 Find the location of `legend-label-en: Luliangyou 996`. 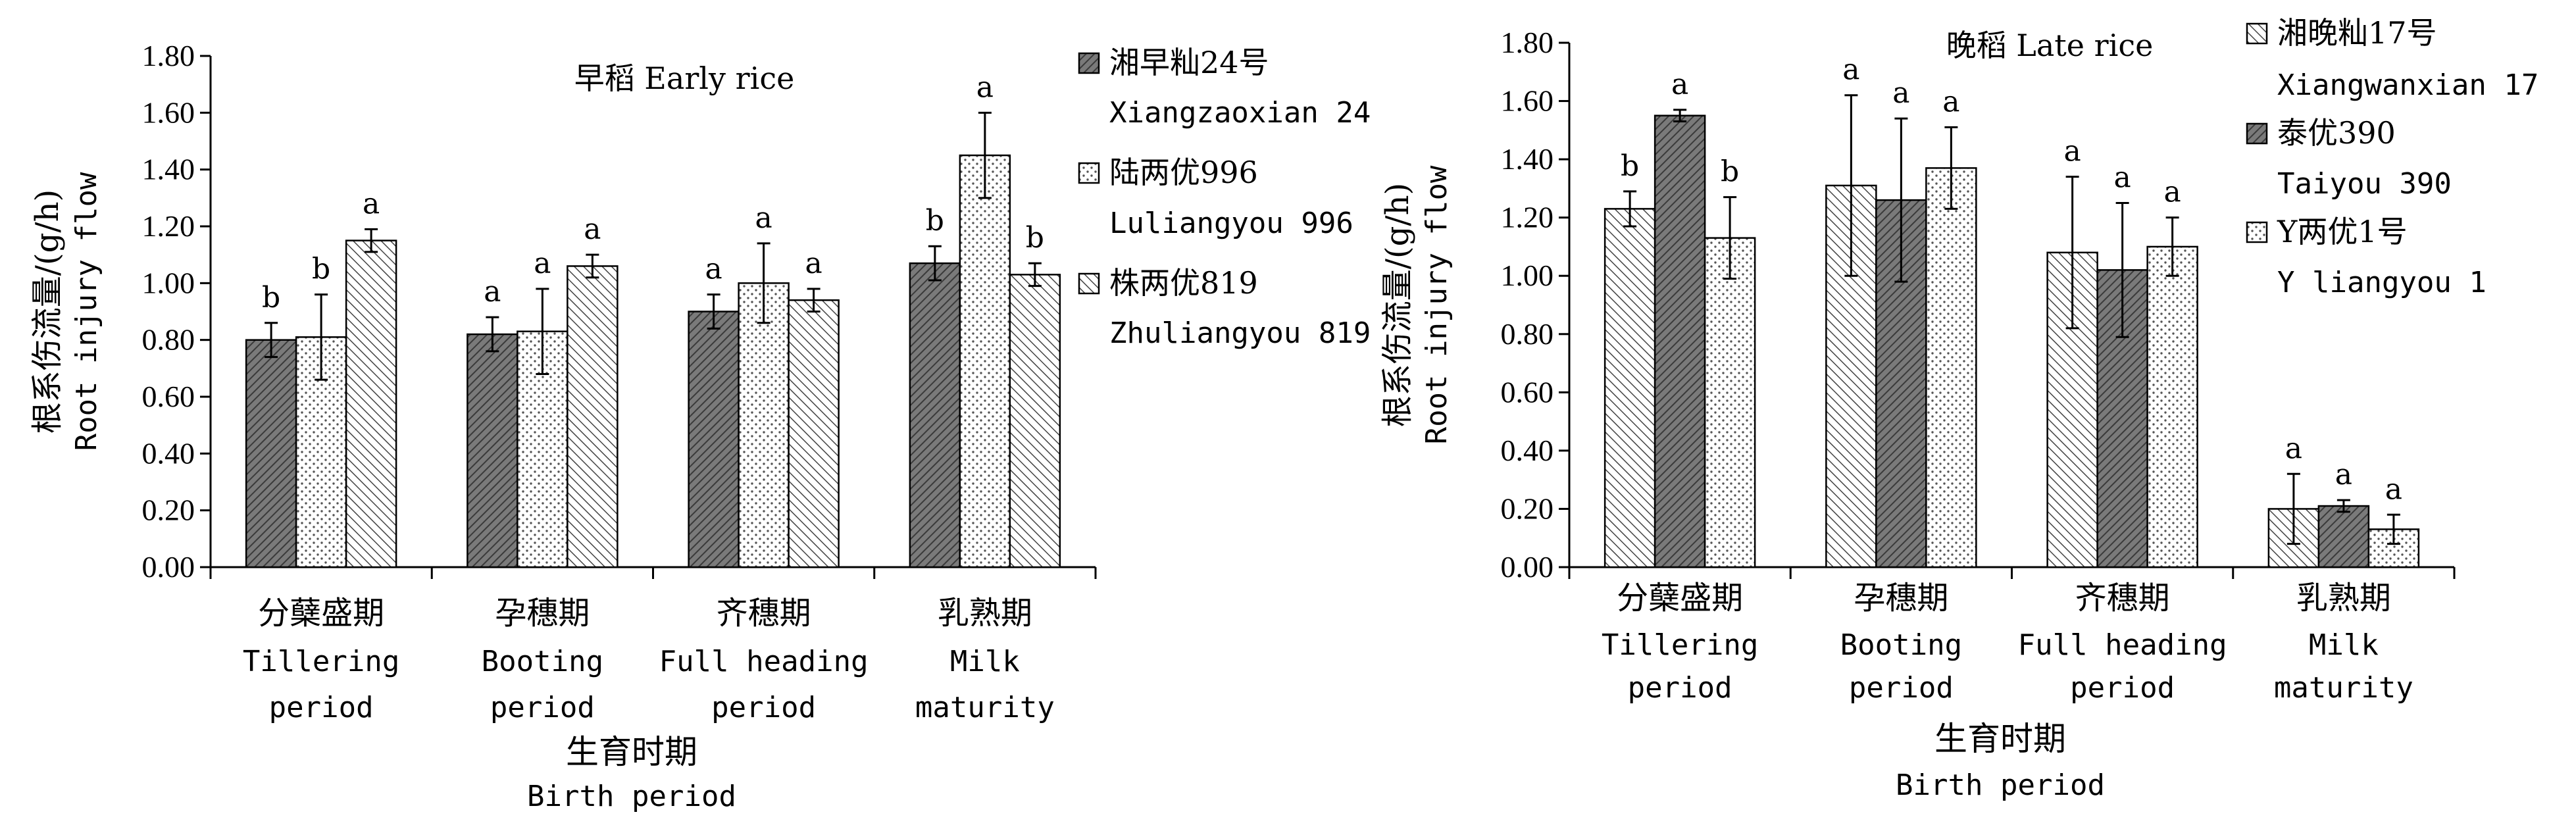

legend-label-en: Luliangyou 996 is located at coordinates (1231, 223).